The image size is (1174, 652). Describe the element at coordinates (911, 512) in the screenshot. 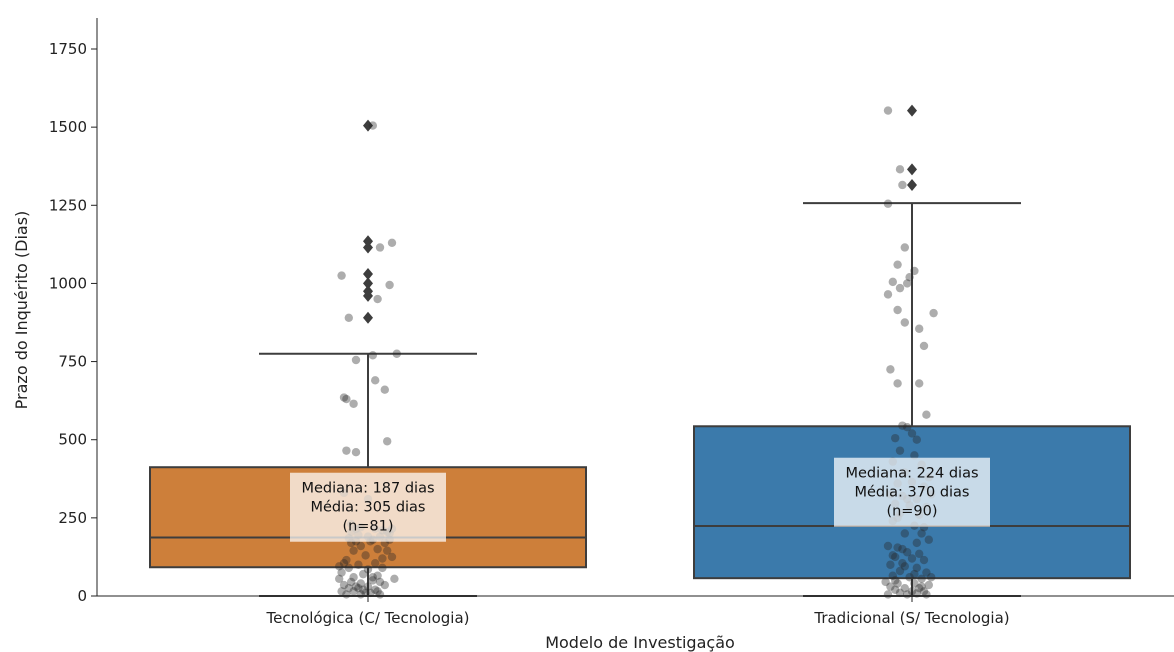

I see `count-annotation: (n=90)` at that location.